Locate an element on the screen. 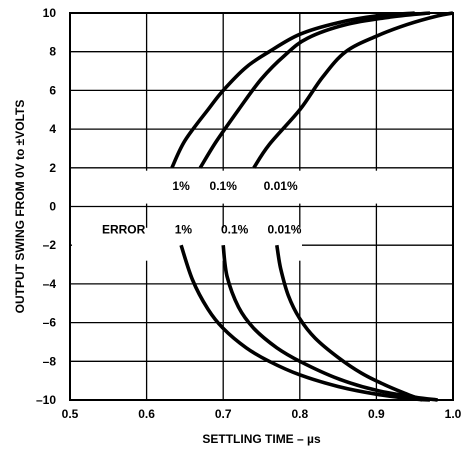  y-tick-label: –6 is located at coordinates (50, 323).